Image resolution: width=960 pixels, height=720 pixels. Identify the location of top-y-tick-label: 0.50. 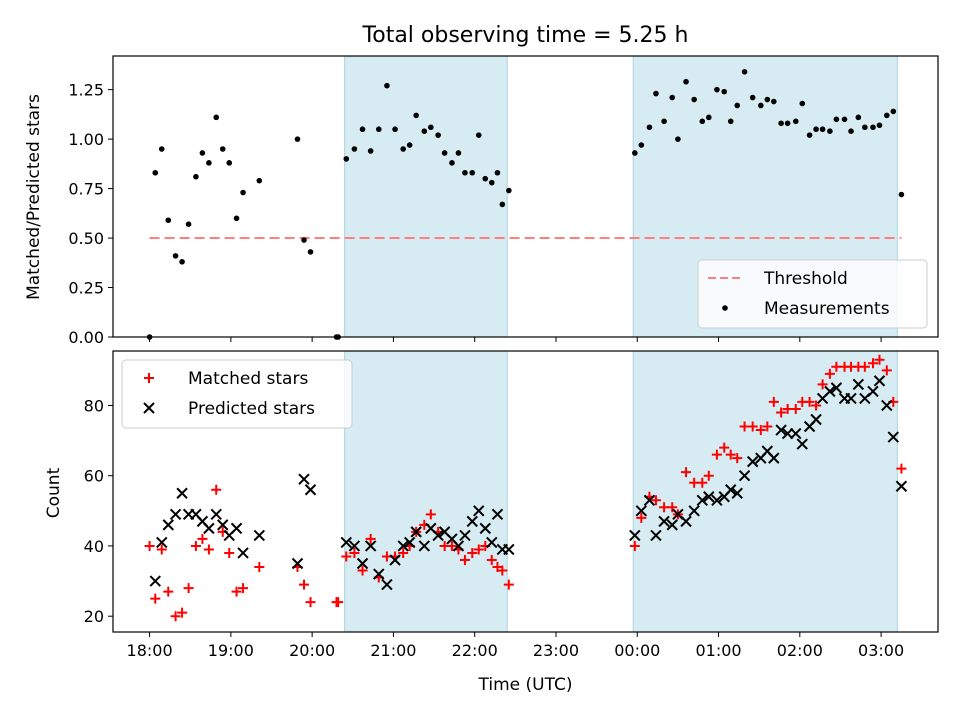
(86, 238).